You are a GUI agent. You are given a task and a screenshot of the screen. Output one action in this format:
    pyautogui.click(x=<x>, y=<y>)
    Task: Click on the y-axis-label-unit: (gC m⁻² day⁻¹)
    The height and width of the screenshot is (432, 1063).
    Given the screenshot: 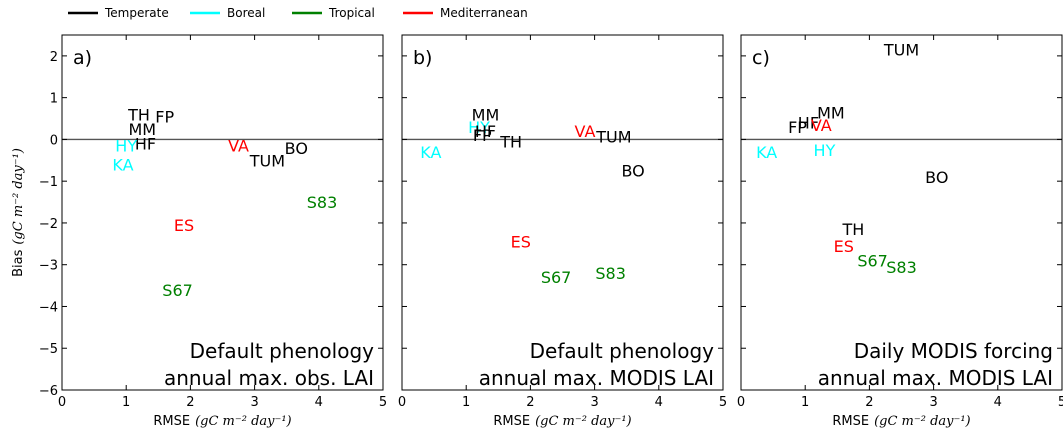 What is the action you would take?
    pyautogui.click(x=18, y=196)
    